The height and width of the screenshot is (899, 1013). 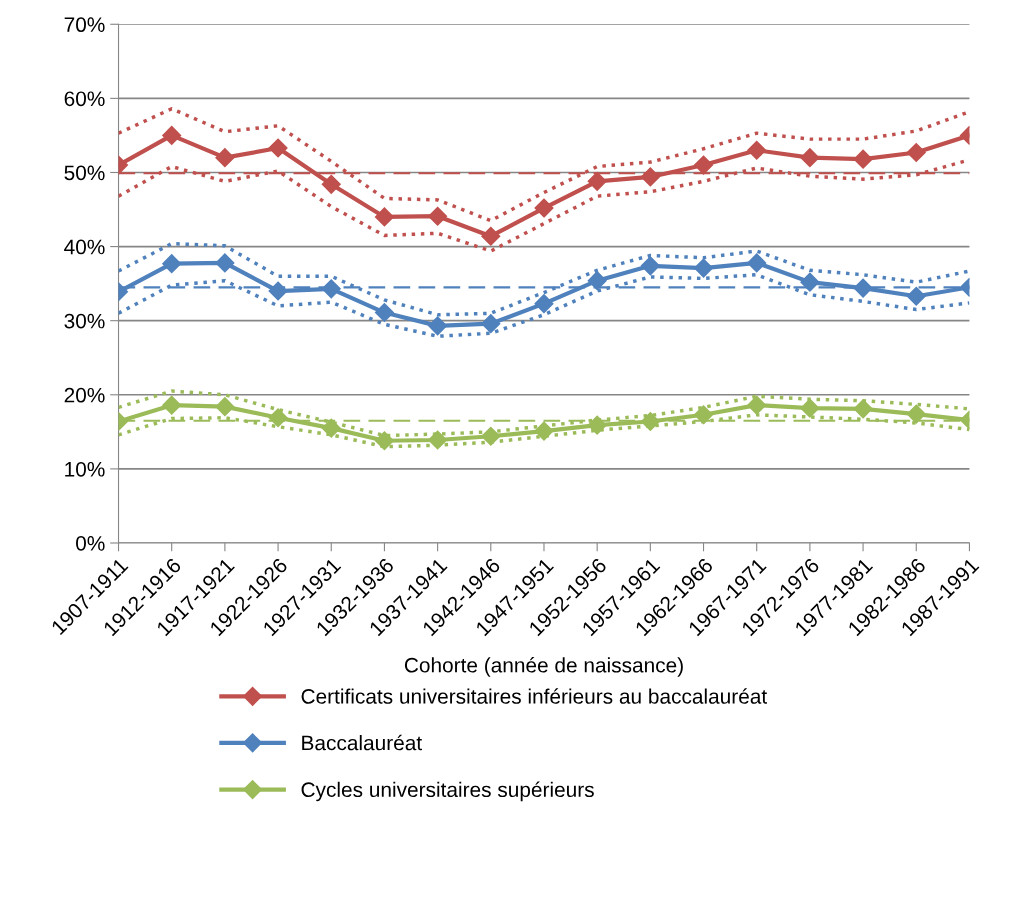 I want to click on legend-label: Baccalauréat, so click(x=362, y=742).